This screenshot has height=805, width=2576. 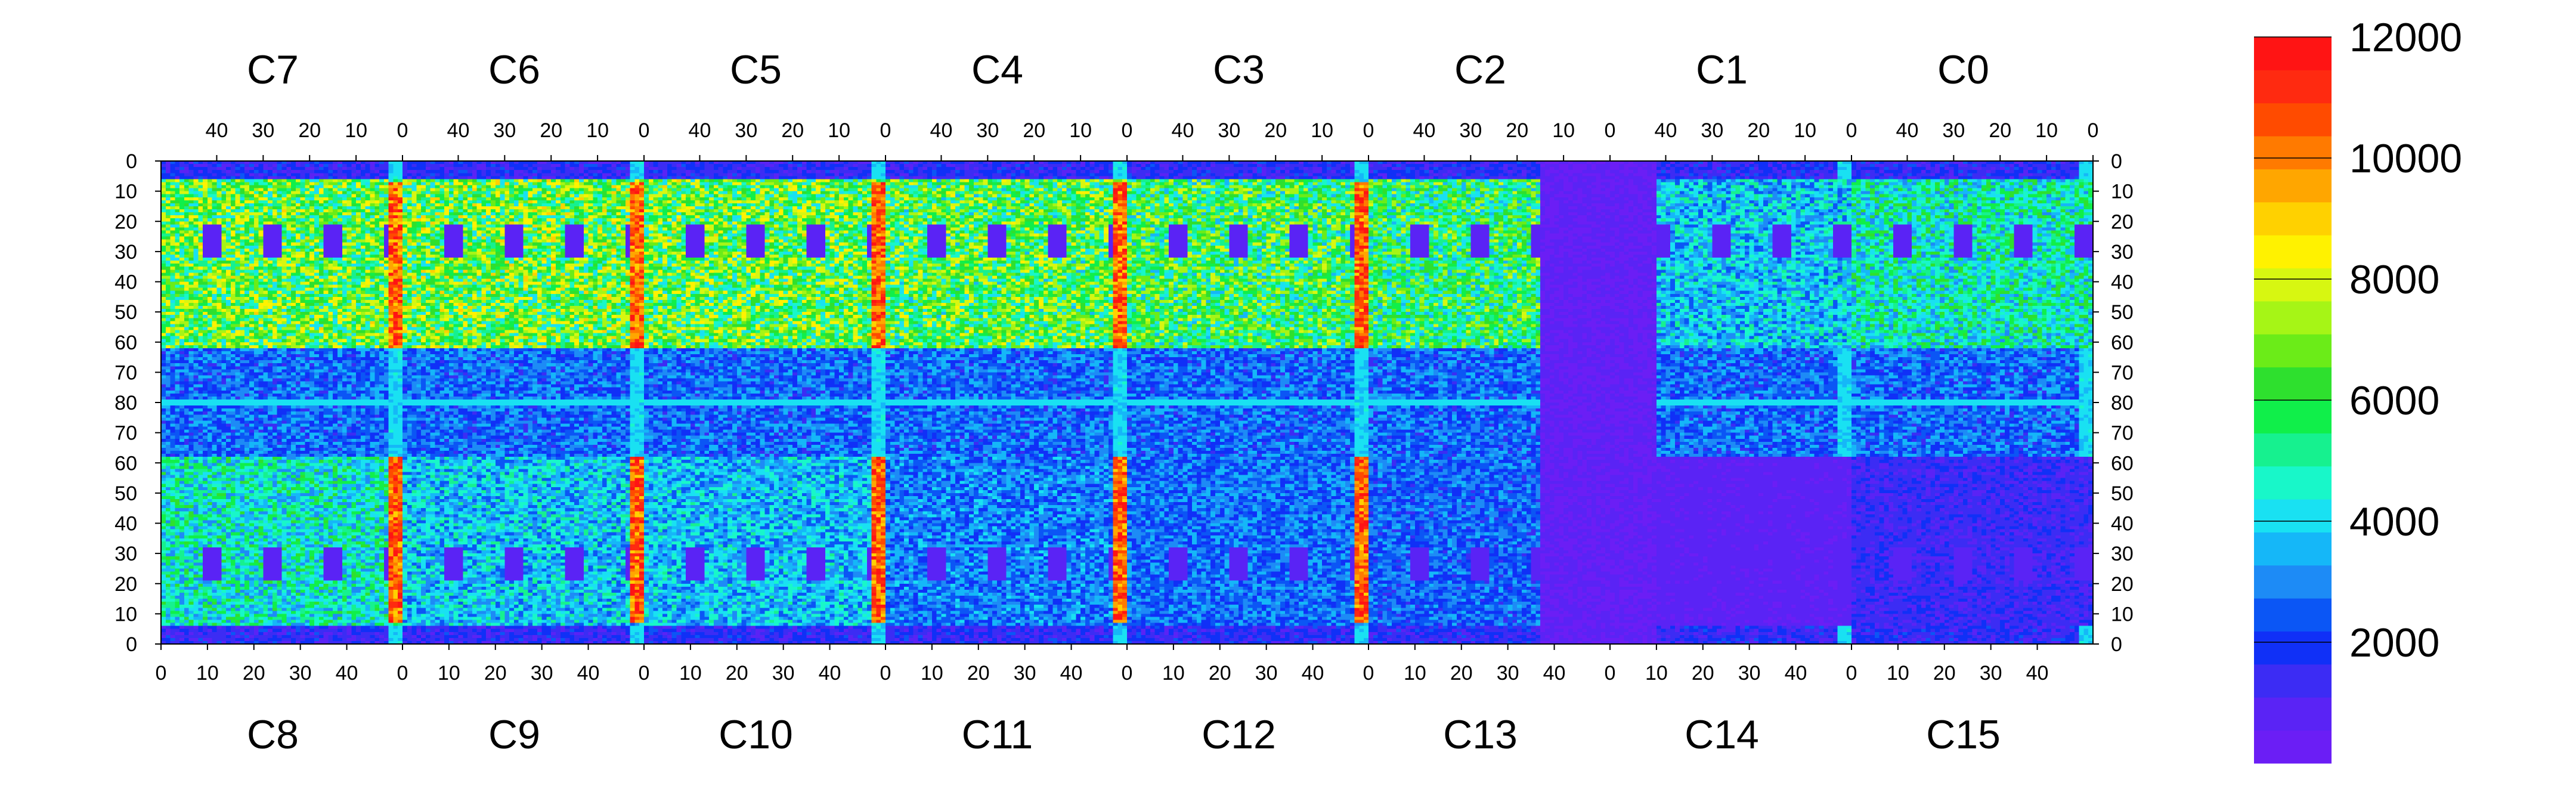 I want to click on chip-label-bottom: C9, so click(x=514, y=735).